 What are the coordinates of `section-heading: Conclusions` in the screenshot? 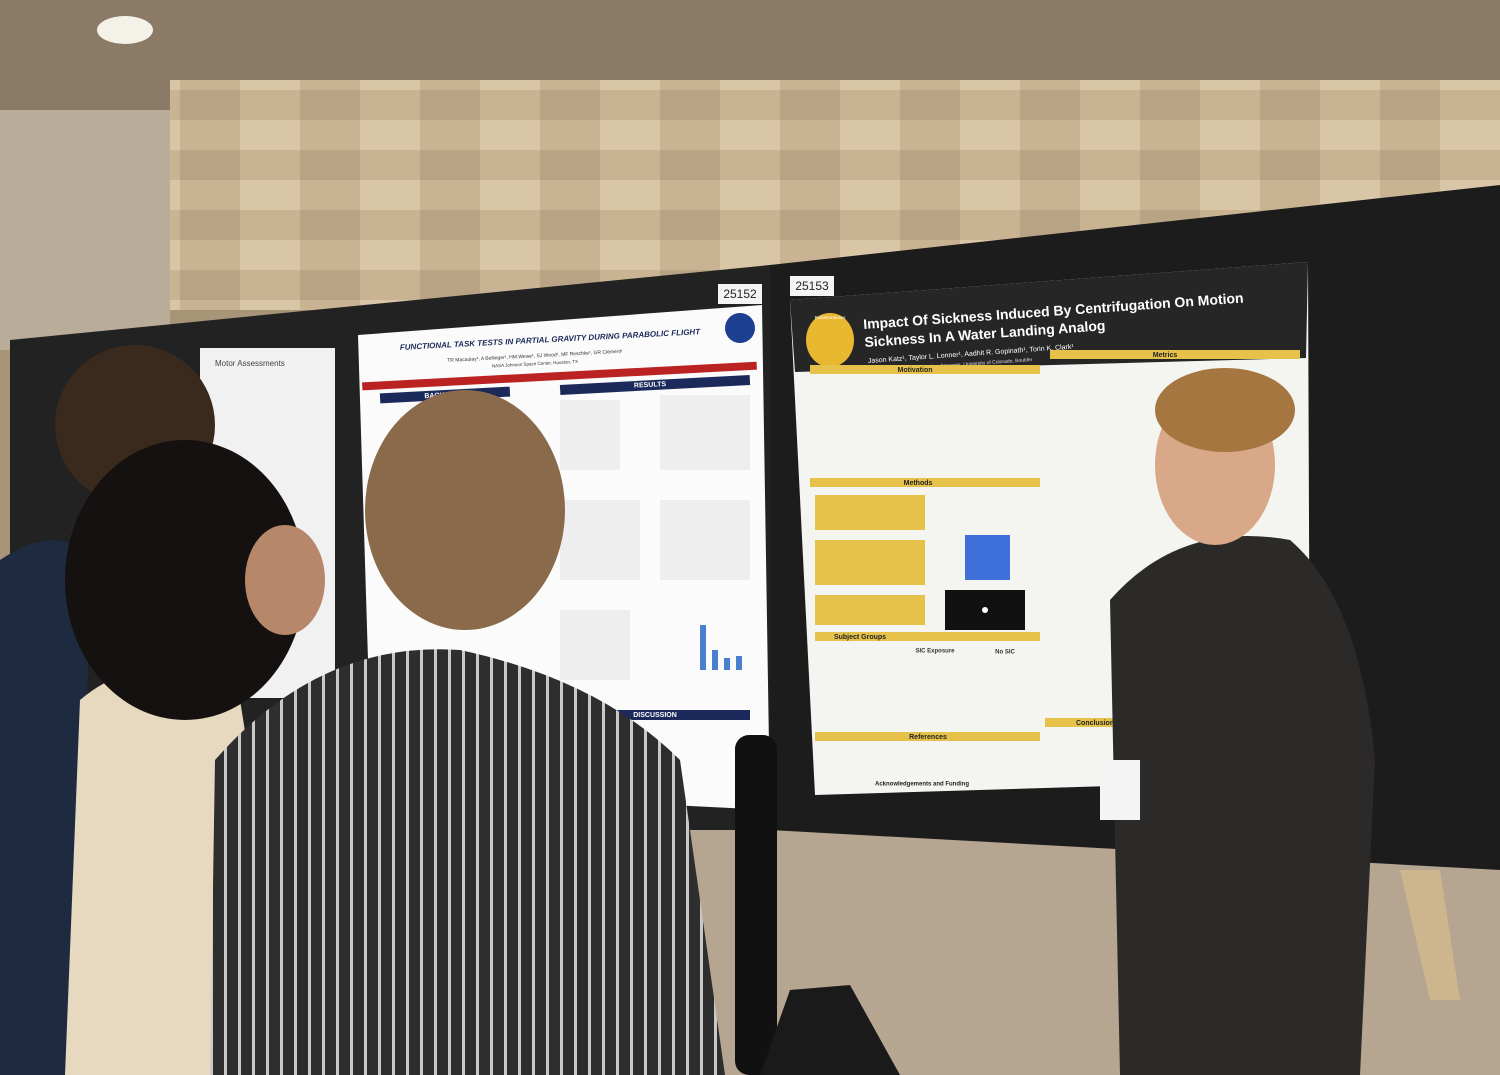 It's located at (1097, 723).